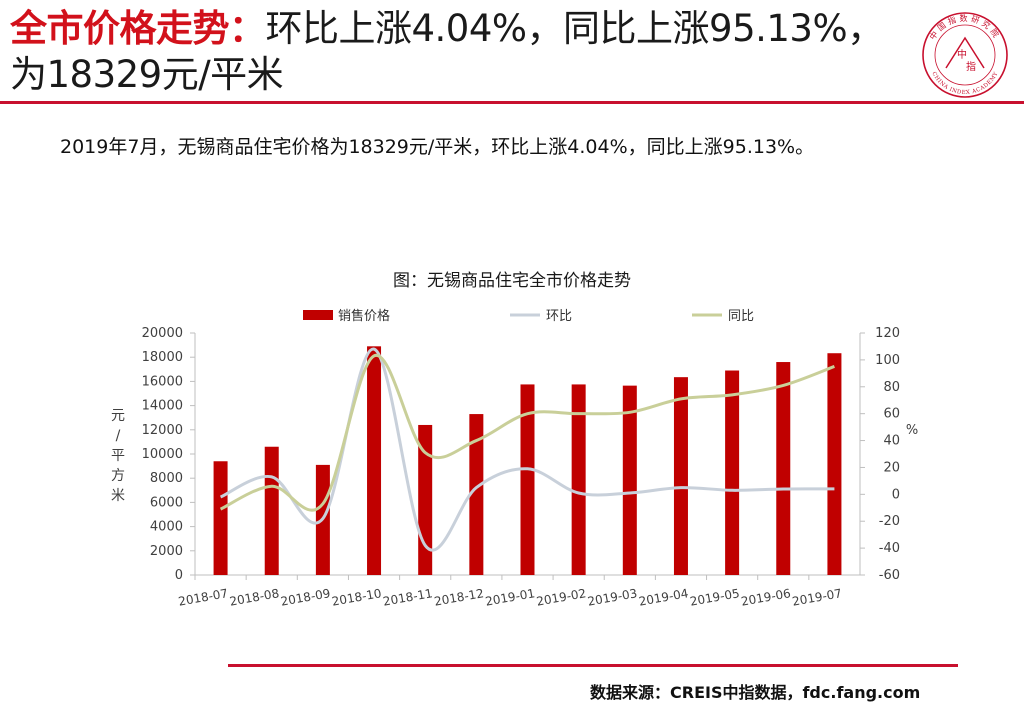  Describe the element at coordinates (118, 456) in the screenshot. I see `left-axis-label: 元/平方米` at that location.